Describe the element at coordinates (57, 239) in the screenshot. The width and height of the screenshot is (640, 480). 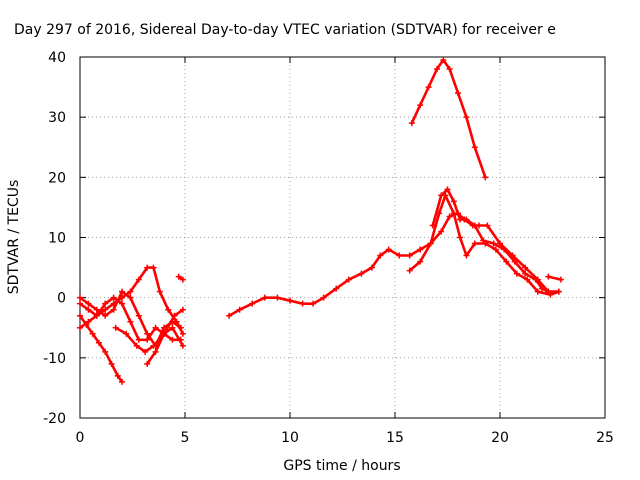
I see `y-tick-label: 10` at that location.